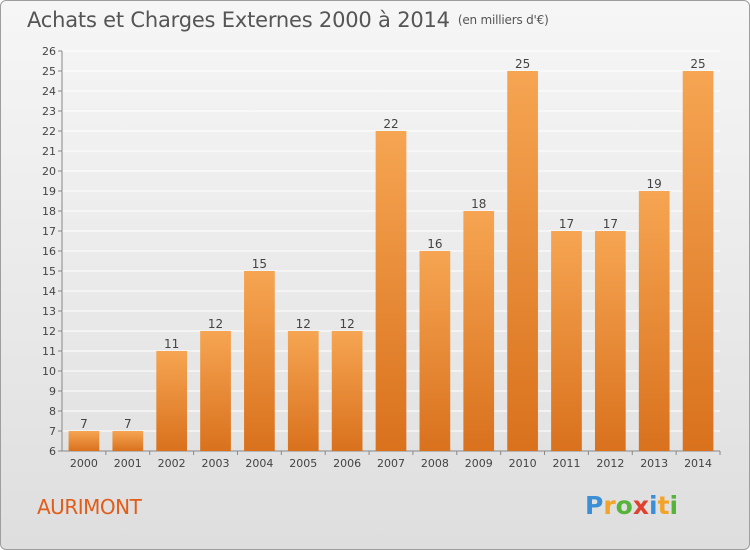  What do you see at coordinates (49, 271) in the screenshot?
I see `y-tick-label: 15` at bounding box center [49, 271].